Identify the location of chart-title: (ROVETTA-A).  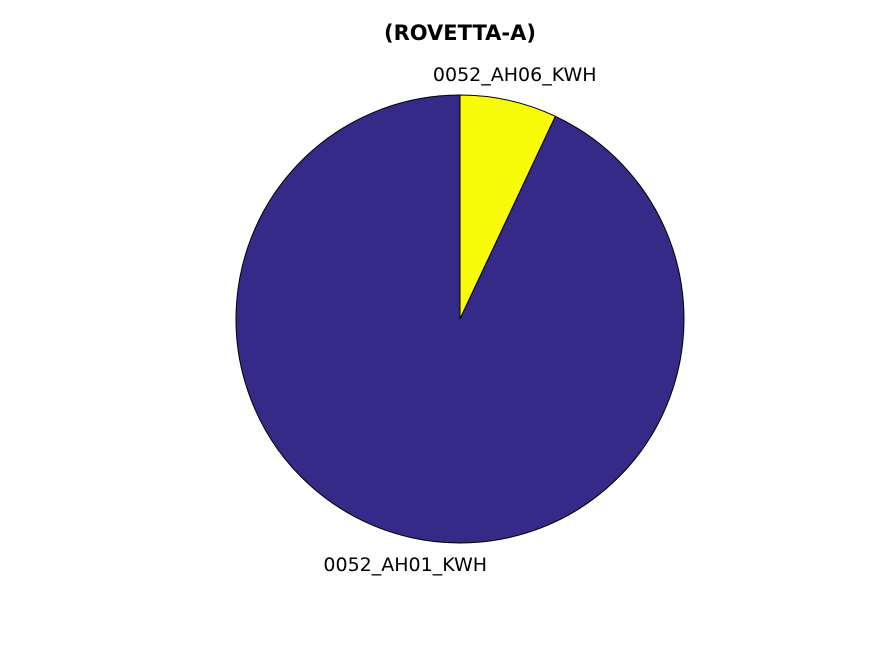
(460, 33).